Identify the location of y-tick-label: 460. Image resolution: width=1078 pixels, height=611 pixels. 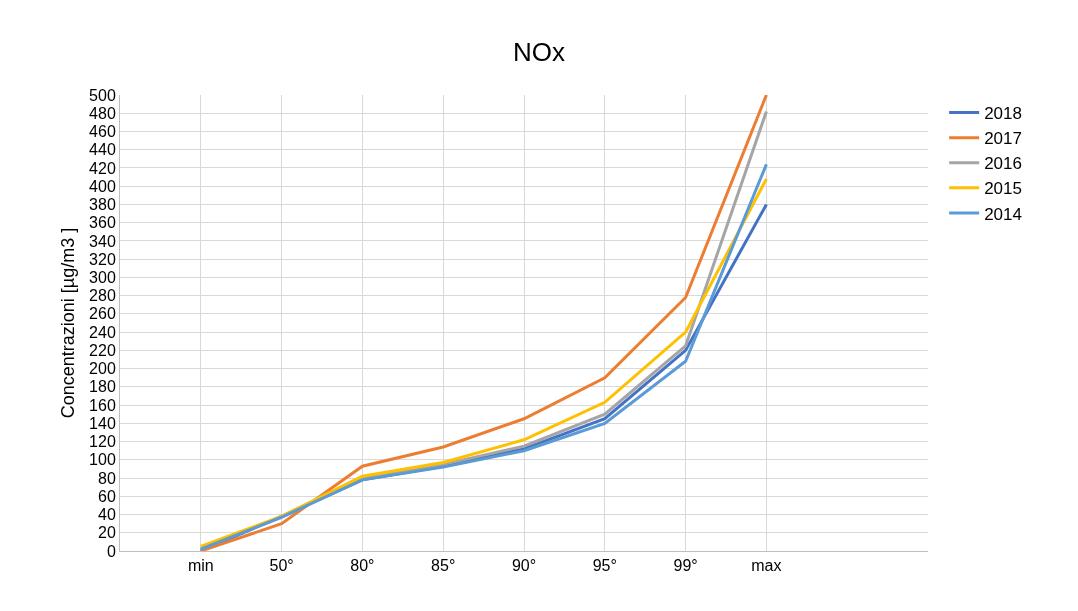
(102, 132).